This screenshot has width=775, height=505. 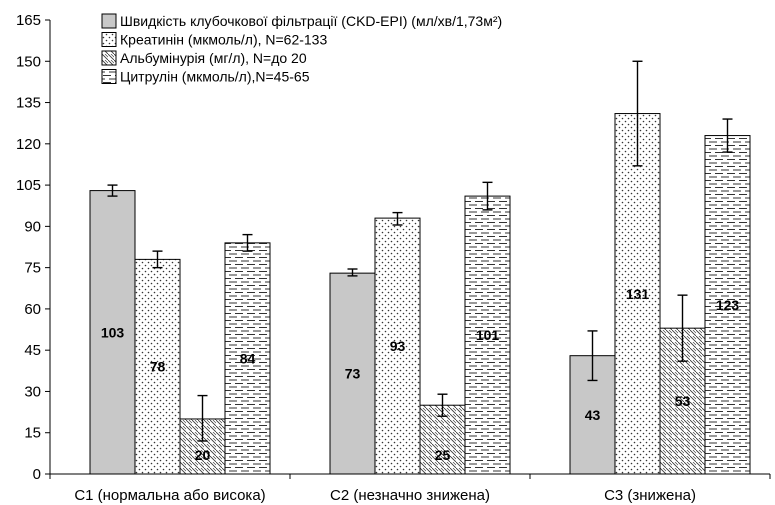 I want to click on data-label: 84, so click(x=248, y=358).